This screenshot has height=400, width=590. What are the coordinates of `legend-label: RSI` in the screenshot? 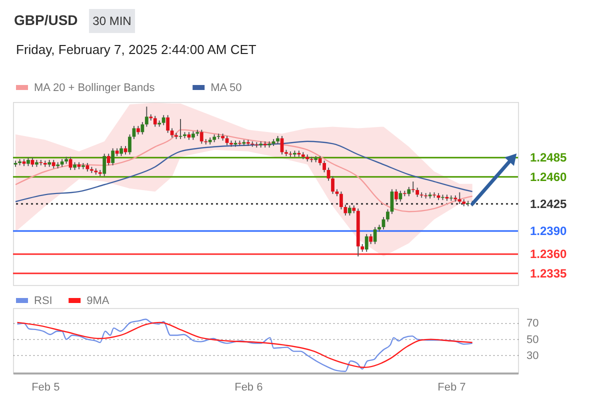 It's located at (43, 301).